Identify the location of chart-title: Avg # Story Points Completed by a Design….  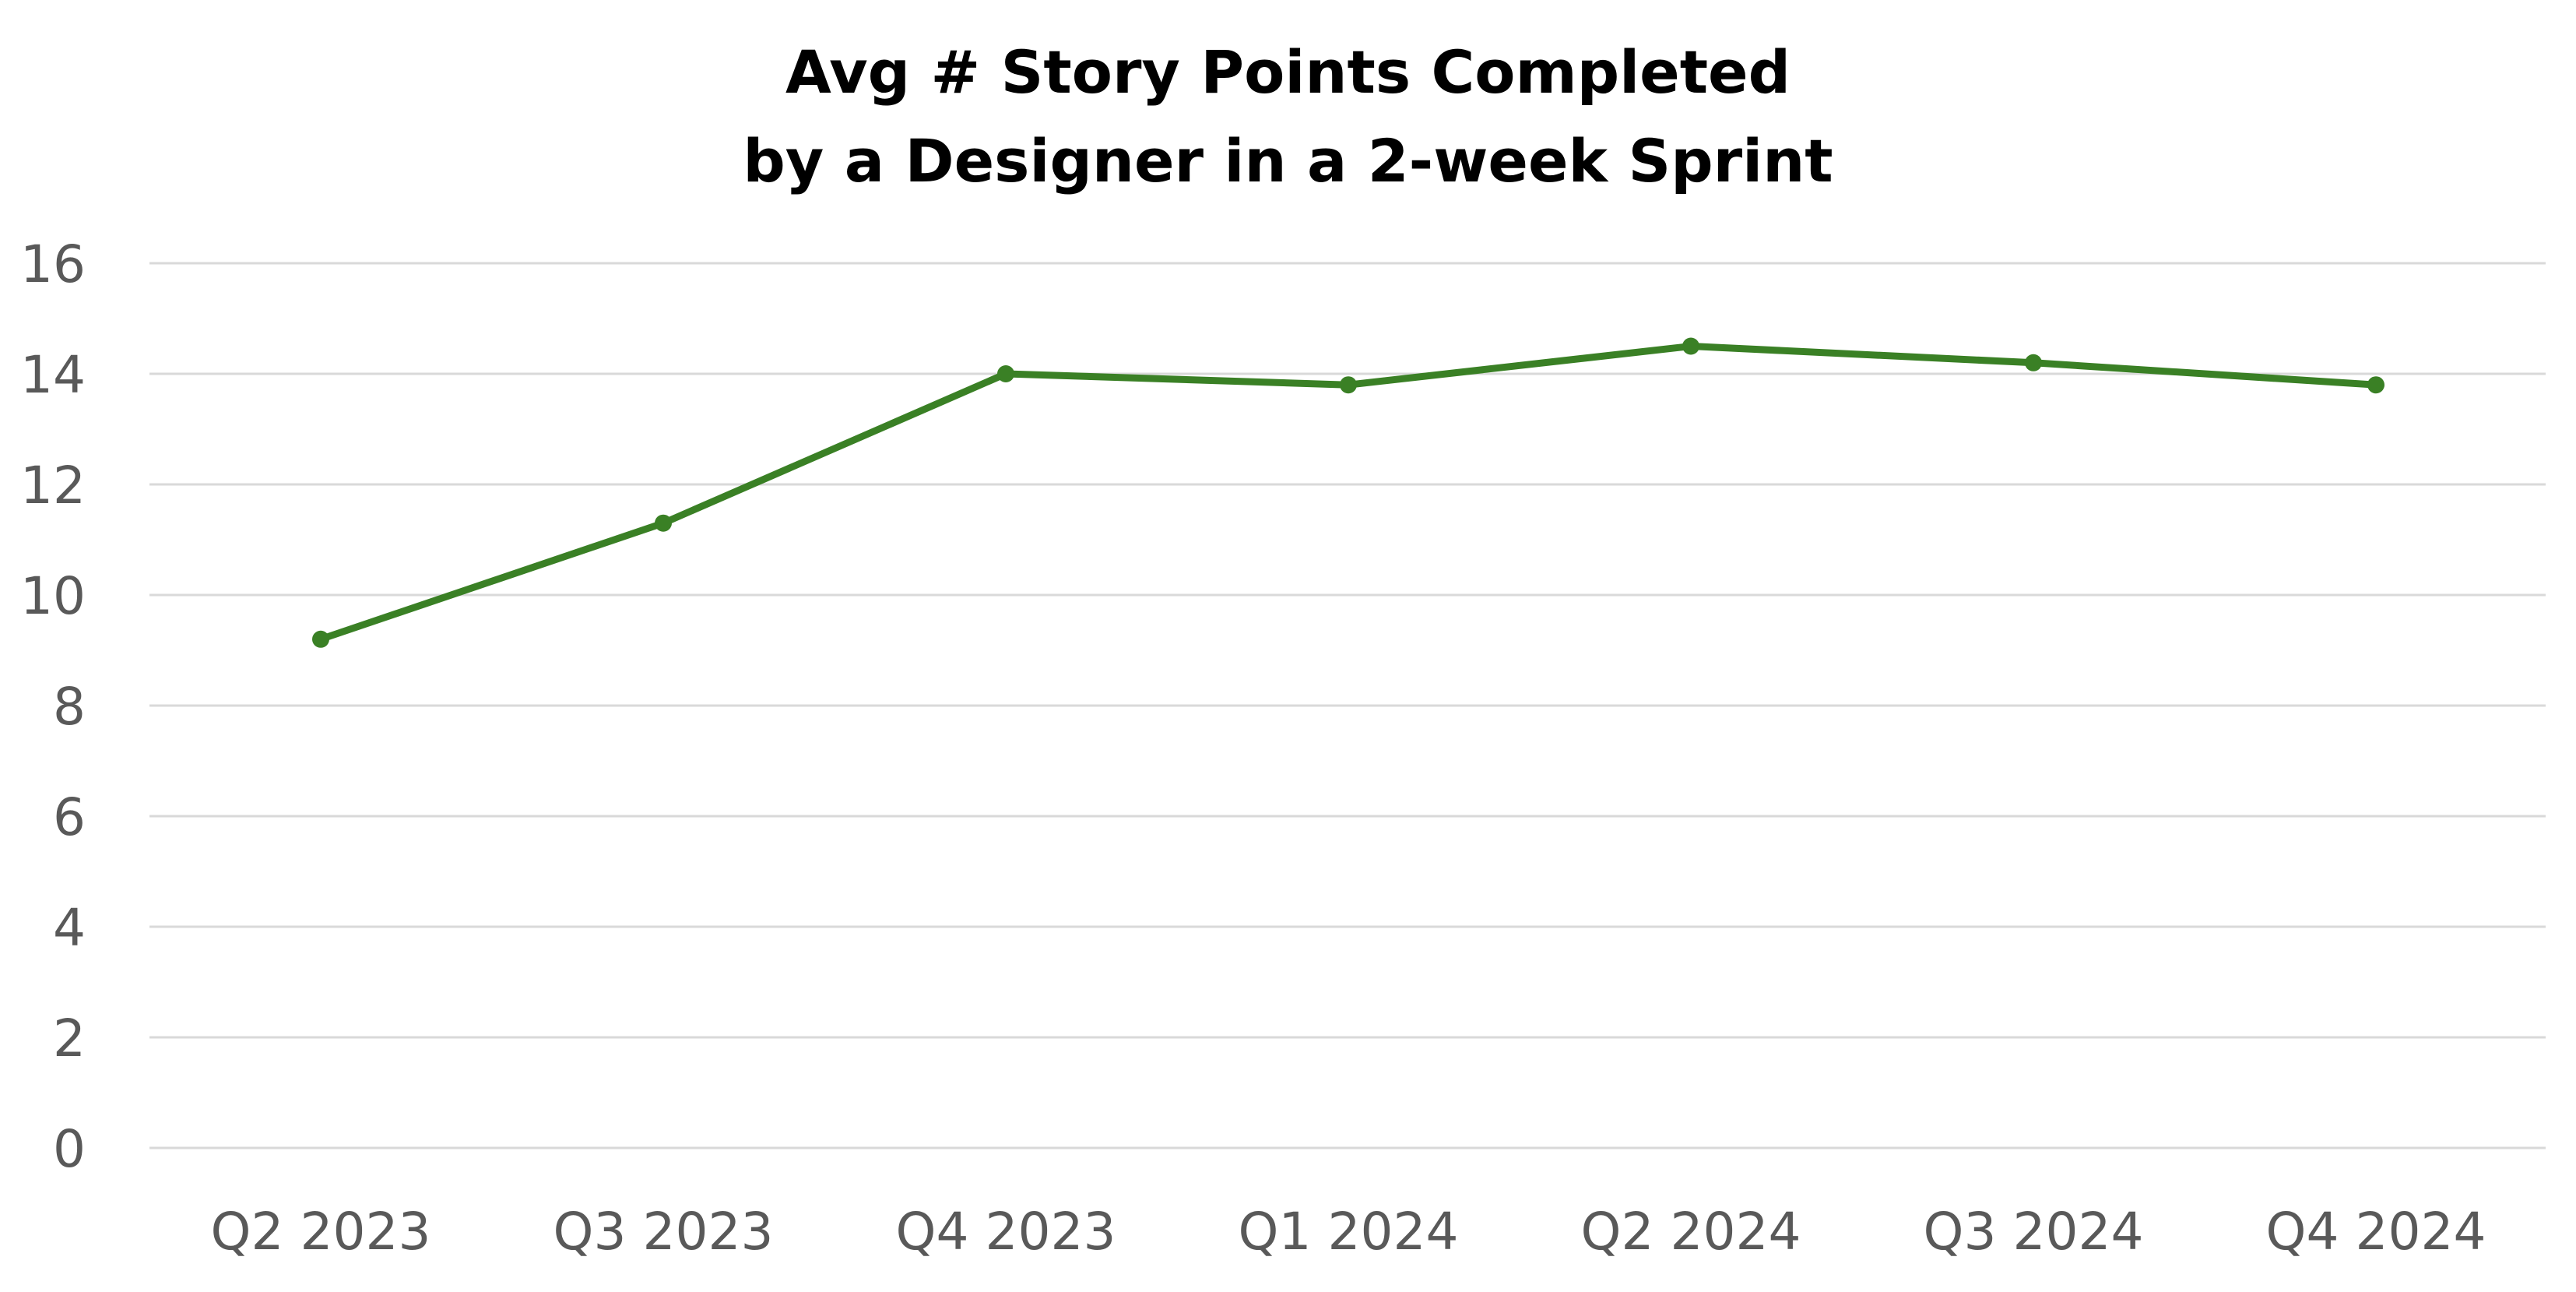
(1288, 117).